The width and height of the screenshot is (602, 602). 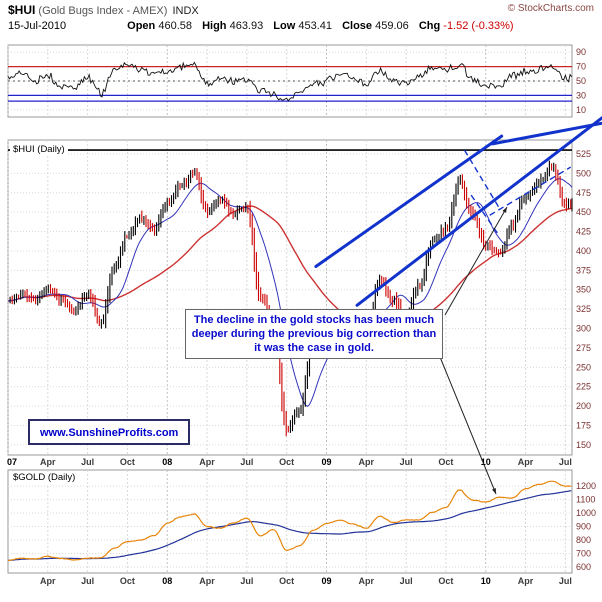 I want to click on svg-text: 425, so click(x=583, y=232).